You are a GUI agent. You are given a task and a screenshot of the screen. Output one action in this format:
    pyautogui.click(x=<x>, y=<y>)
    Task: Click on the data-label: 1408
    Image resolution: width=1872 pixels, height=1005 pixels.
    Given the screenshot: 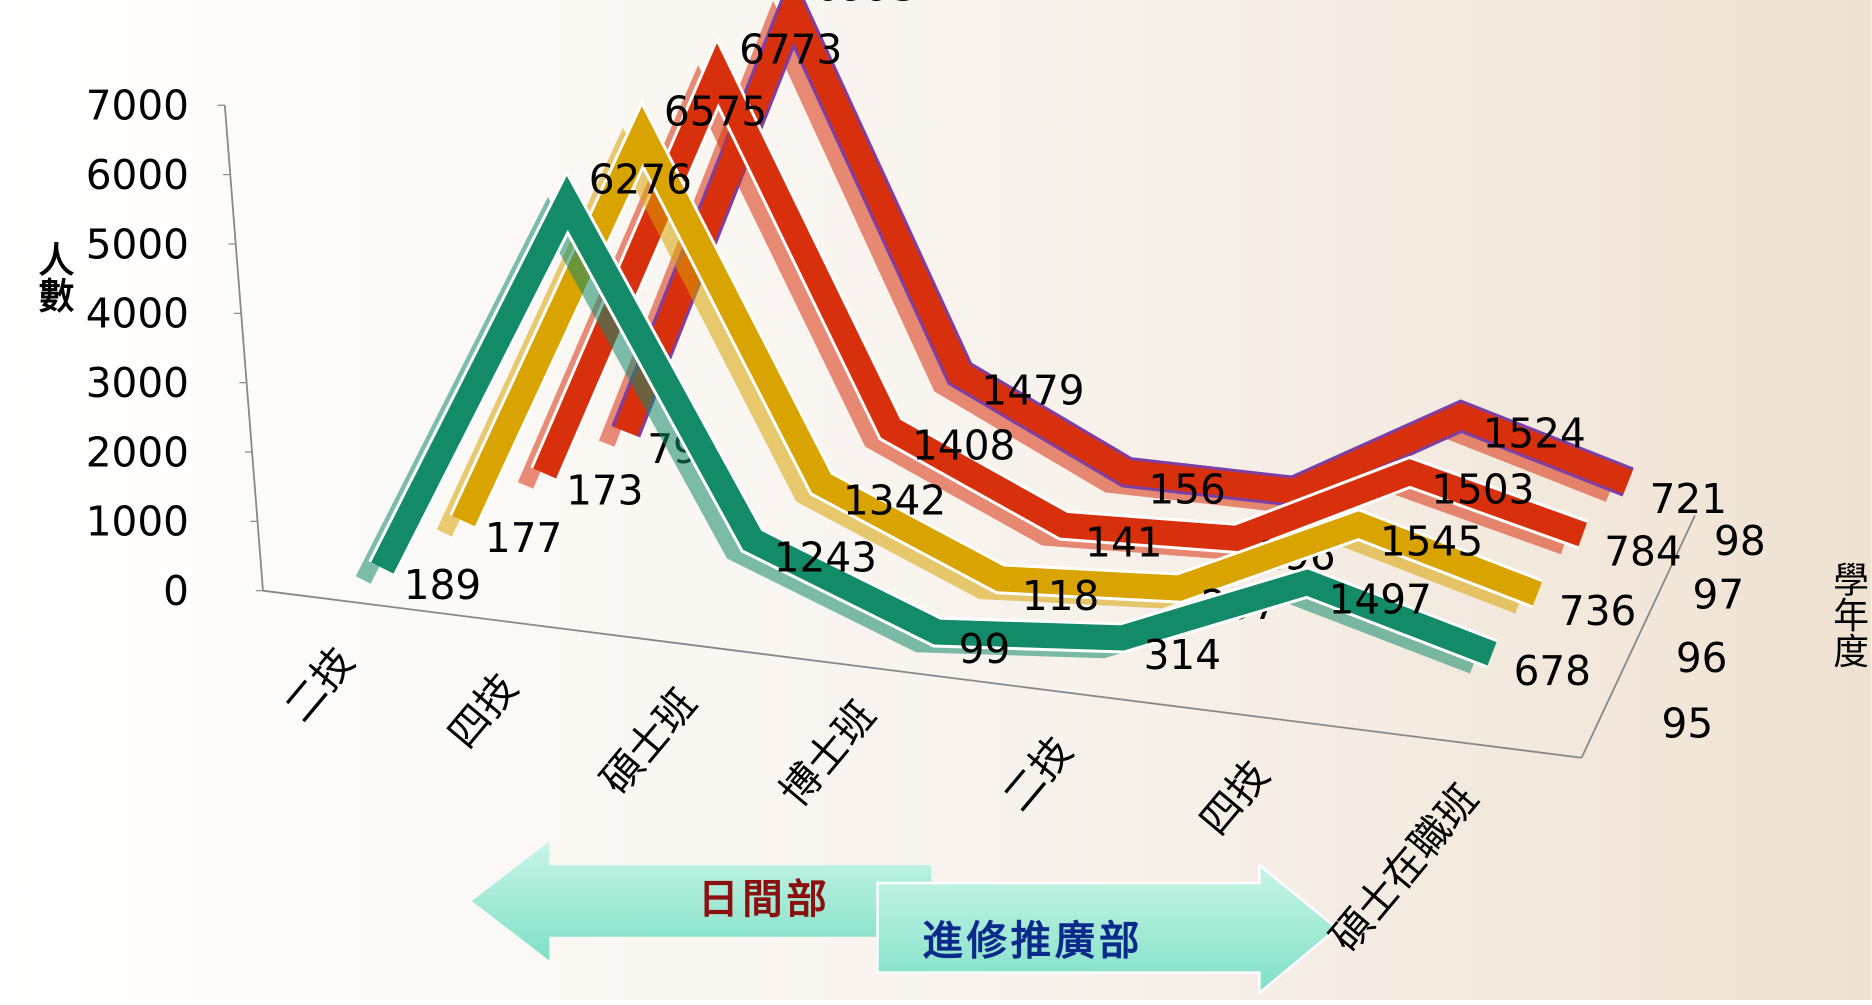 What is the action you would take?
    pyautogui.click(x=963, y=446)
    